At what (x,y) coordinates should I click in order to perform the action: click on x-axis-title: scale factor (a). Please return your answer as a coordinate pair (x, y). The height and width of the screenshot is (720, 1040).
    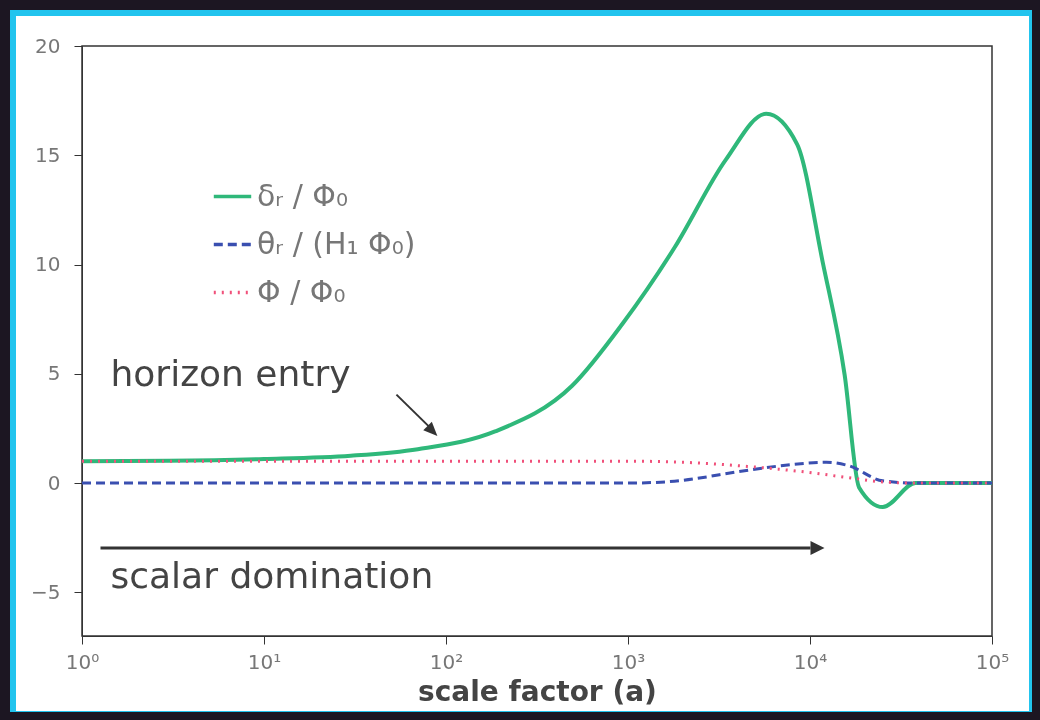
    Looking at the image, I should click on (537, 691).